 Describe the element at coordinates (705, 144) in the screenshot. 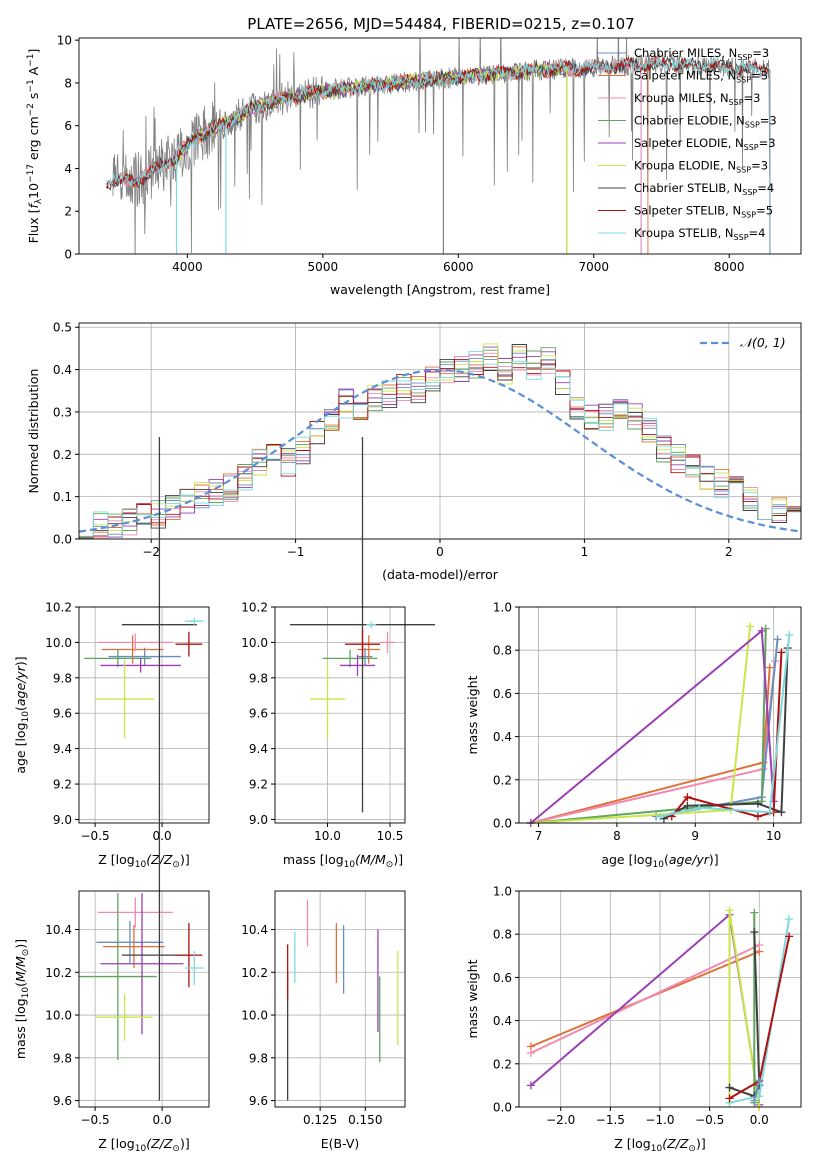

I see `legend-entry: Salpeter ELODIE, NSSP=3` at that location.